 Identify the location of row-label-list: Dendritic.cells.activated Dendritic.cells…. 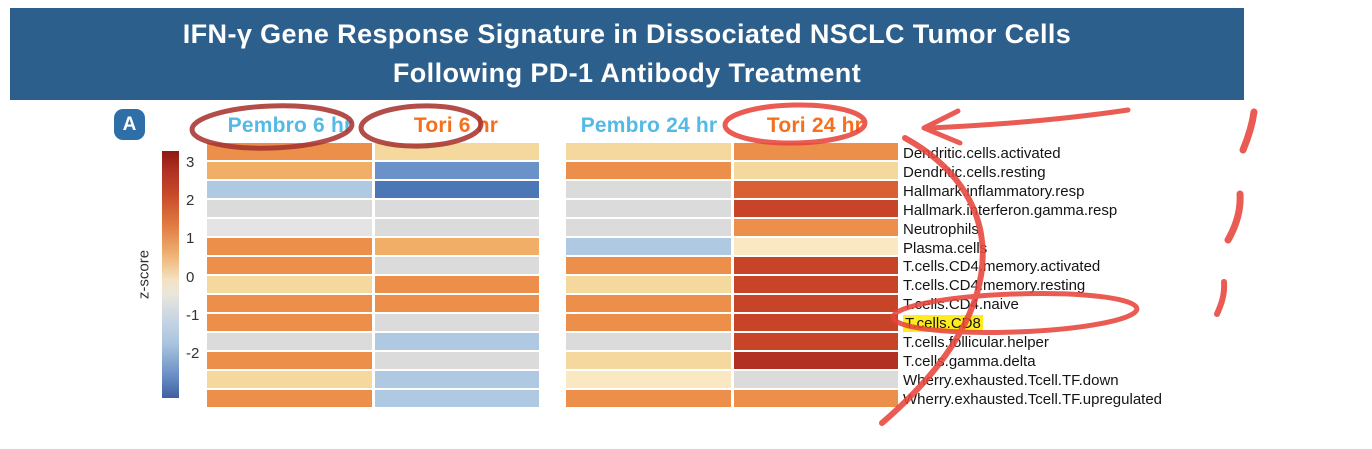
(1032, 277).